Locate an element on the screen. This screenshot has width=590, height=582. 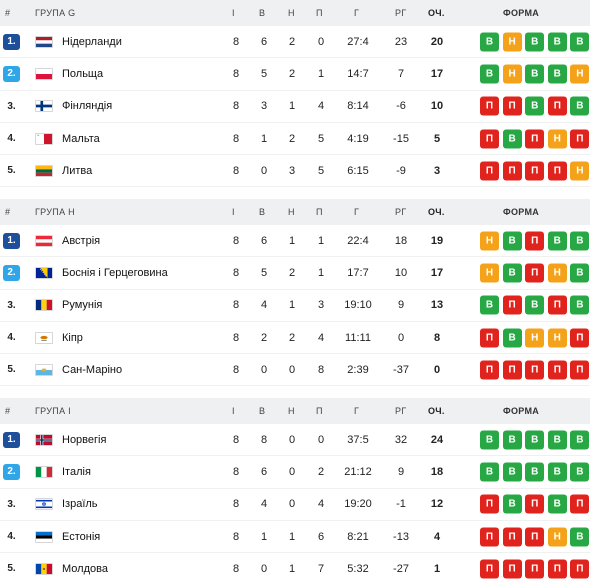
team-name: Сан-Маріно is located at coordinates (92, 369).